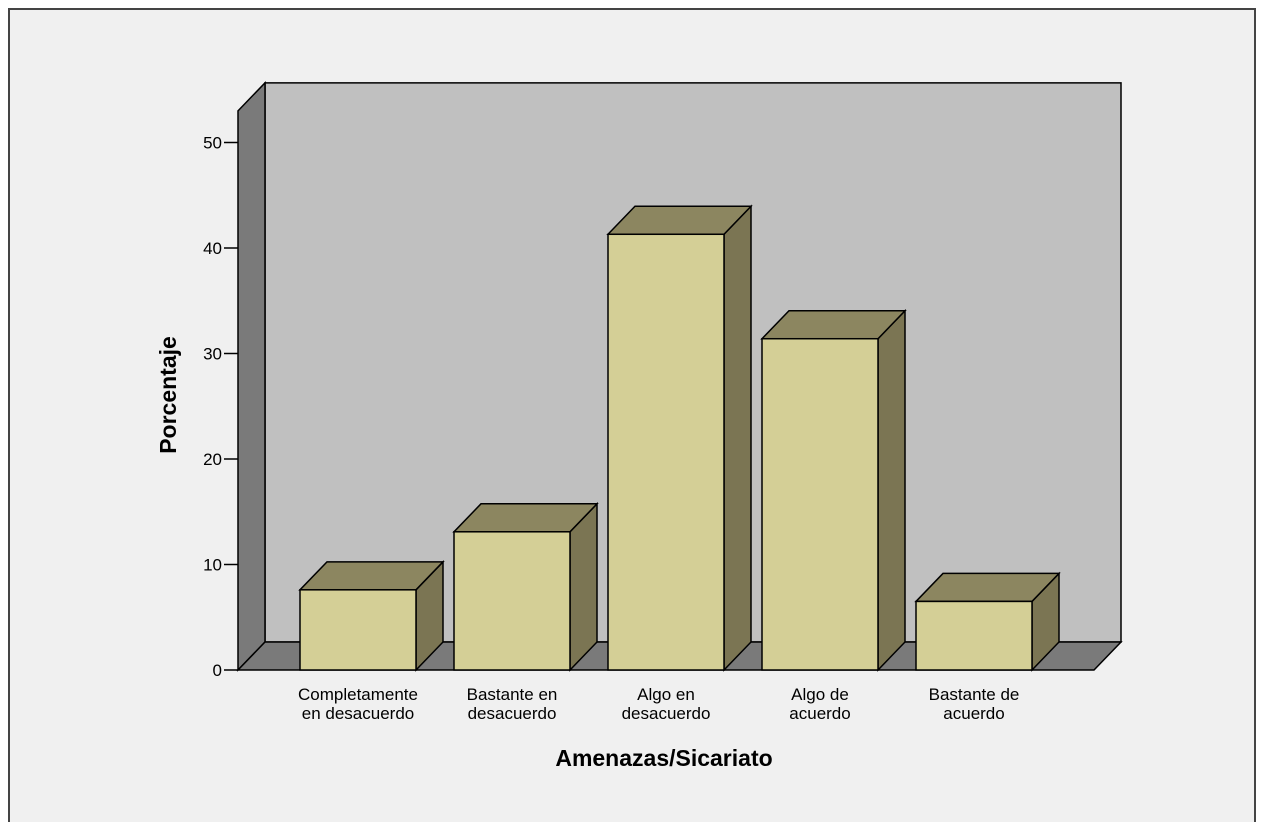 The height and width of the screenshot is (822, 1263). I want to click on y-tick-label: 30, so click(212, 354).